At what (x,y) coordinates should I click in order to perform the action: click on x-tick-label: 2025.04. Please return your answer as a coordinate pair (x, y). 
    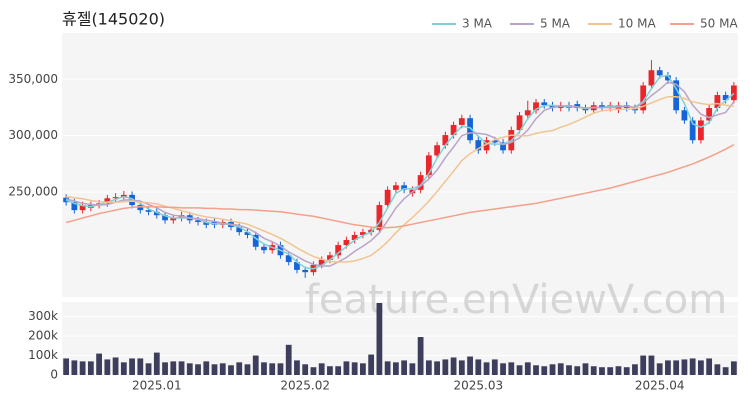
    Looking at the image, I should click on (660, 386).